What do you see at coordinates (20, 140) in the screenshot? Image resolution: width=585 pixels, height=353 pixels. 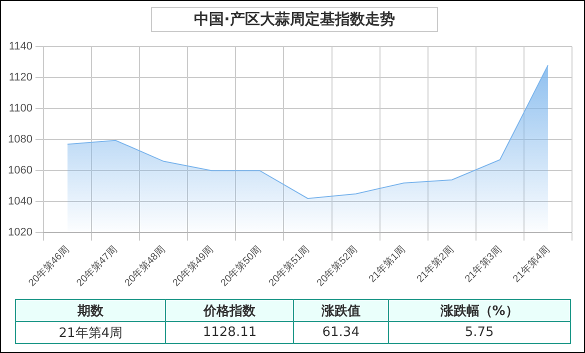 I see `y-tick-label: 1080` at bounding box center [20, 140].